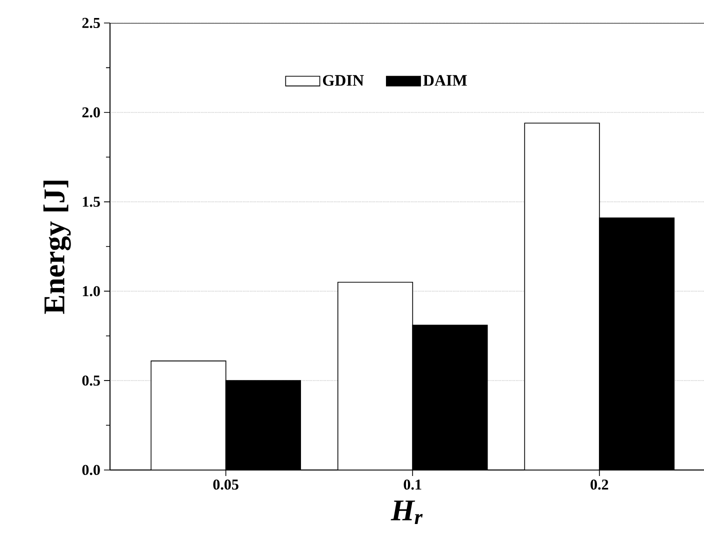  Describe the element at coordinates (599, 485) in the screenshot. I see `x-tick-label: 0.2` at that location.